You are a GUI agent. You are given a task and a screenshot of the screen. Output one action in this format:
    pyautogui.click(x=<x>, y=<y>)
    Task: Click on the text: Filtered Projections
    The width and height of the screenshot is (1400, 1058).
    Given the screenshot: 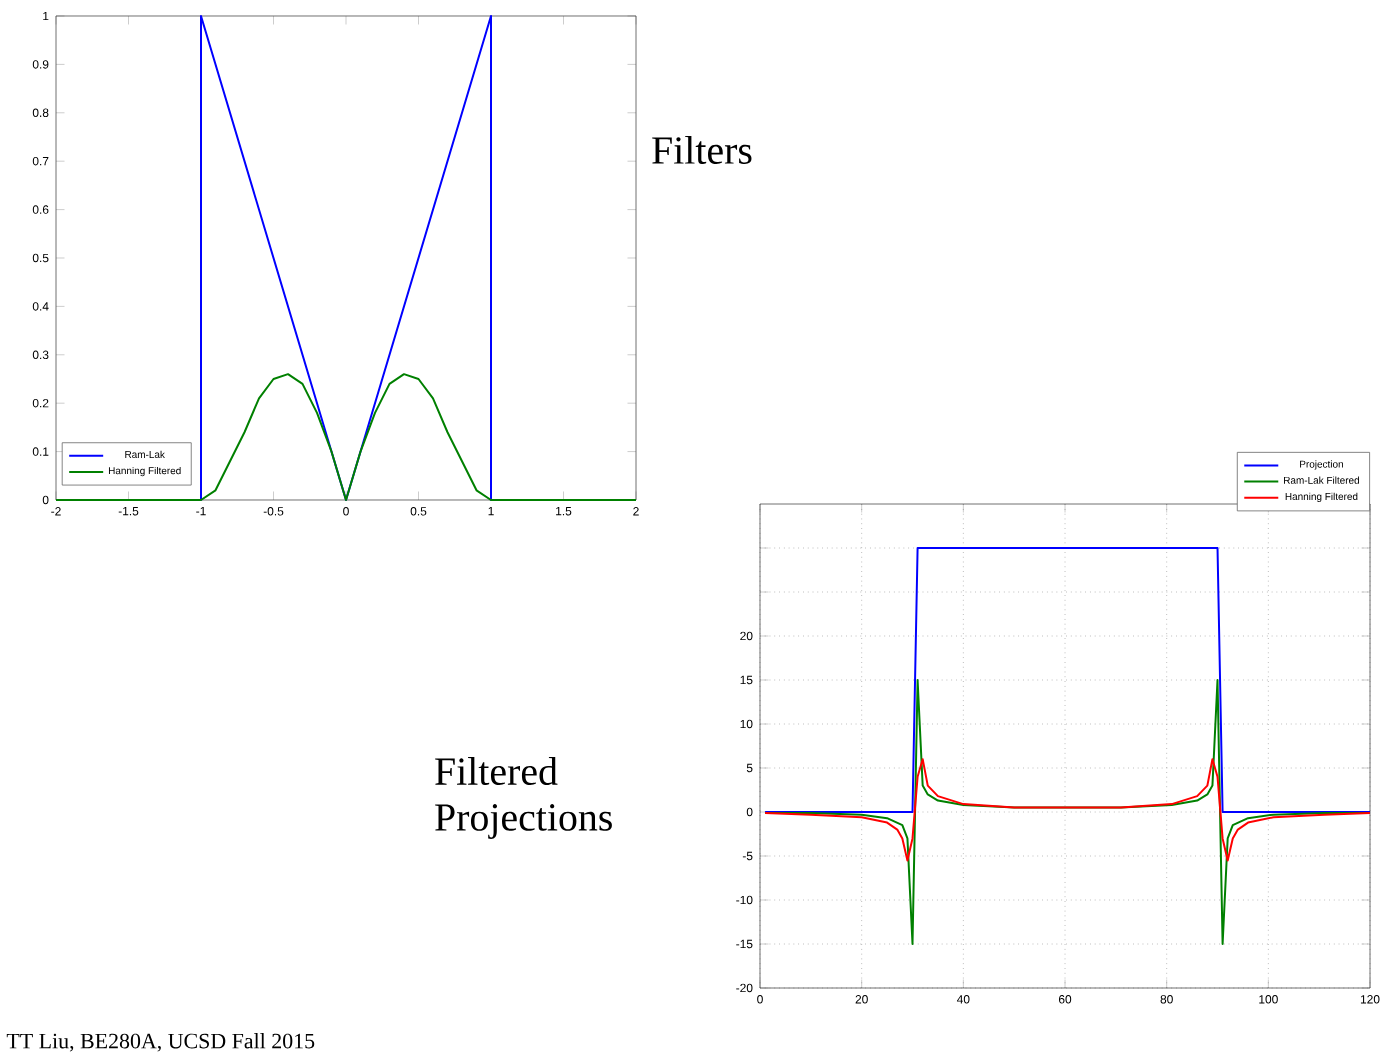 What is the action you would take?
    pyautogui.click(x=523, y=798)
    